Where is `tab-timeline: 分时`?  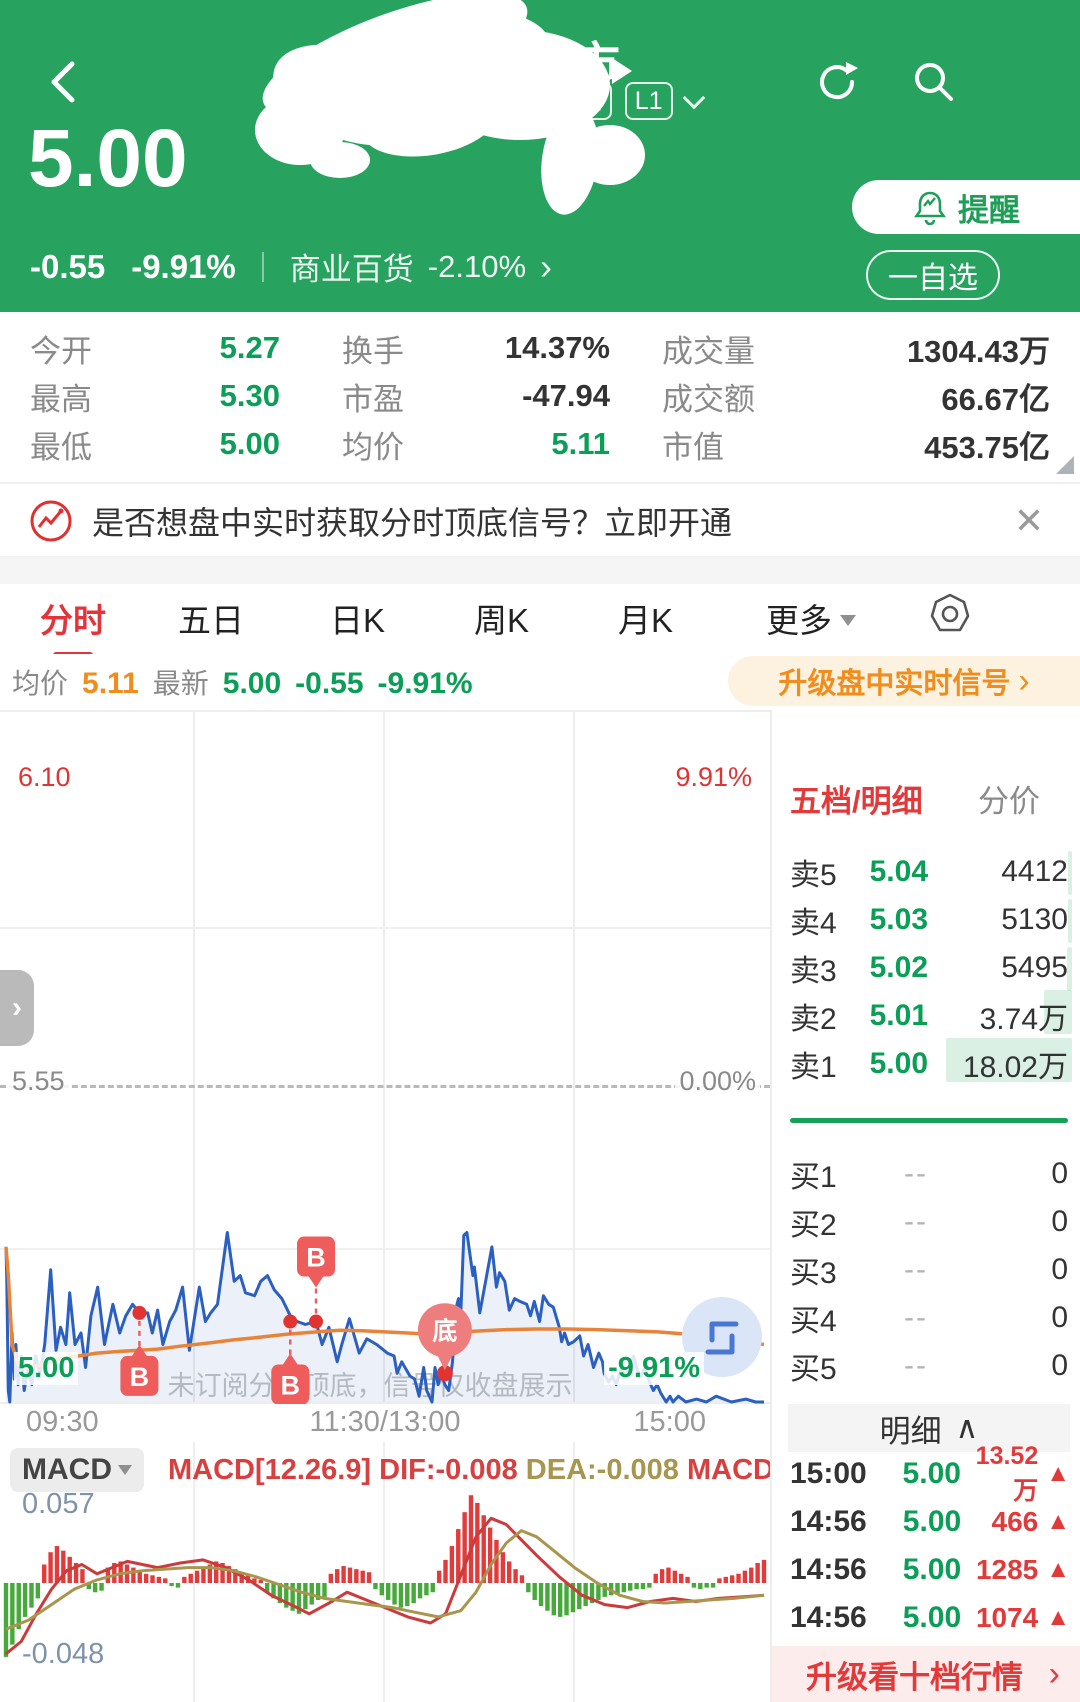 tab-timeline: 分时 is located at coordinates (73, 626).